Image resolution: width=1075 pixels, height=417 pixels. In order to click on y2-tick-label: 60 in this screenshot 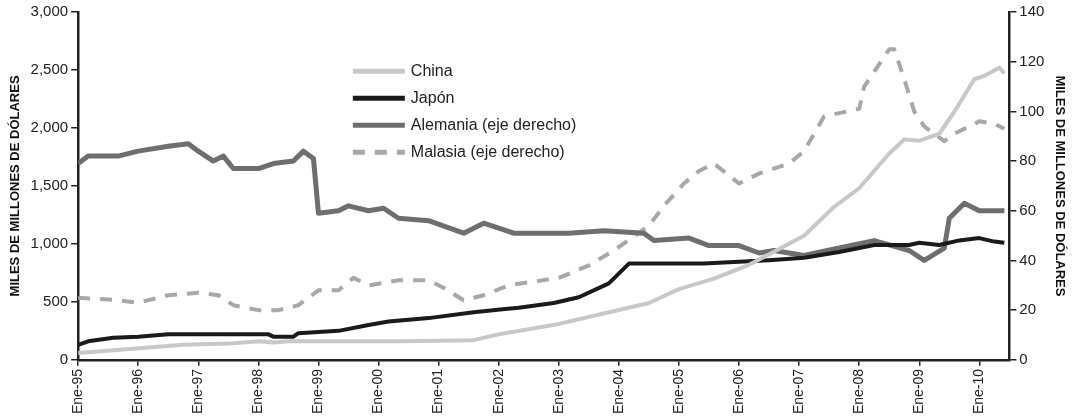, I will do `click(1028, 209)`.